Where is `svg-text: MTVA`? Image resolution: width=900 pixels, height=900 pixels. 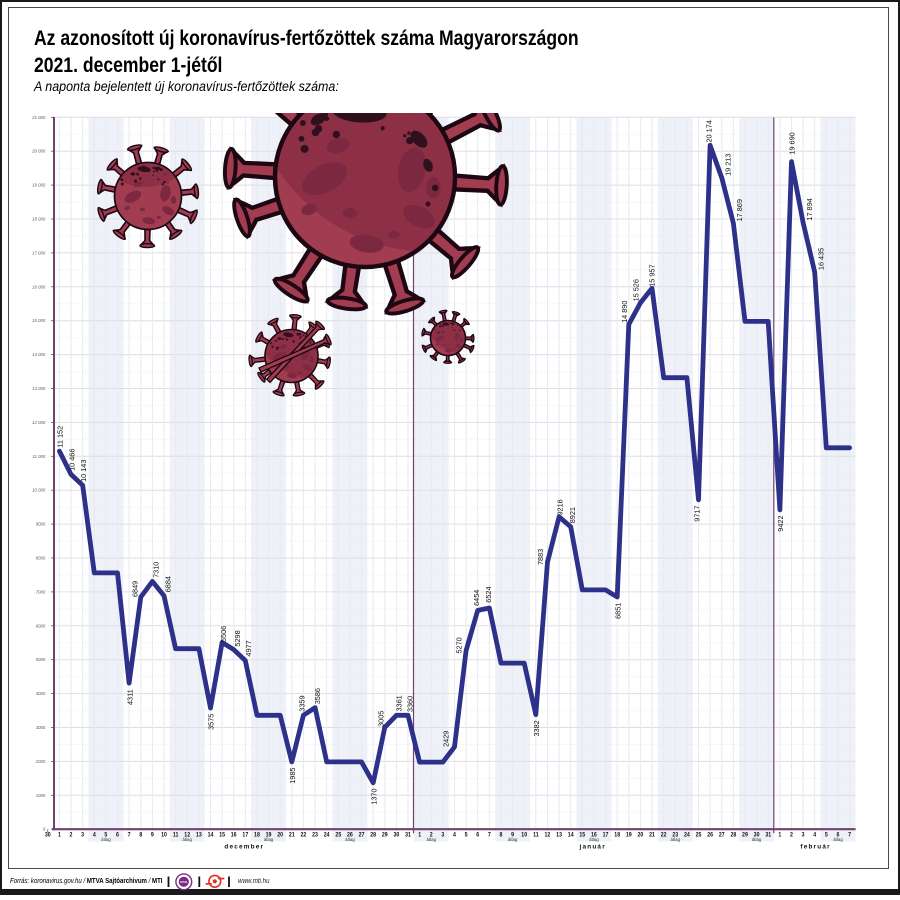 svg-text: MTVA is located at coordinates (183, 882).